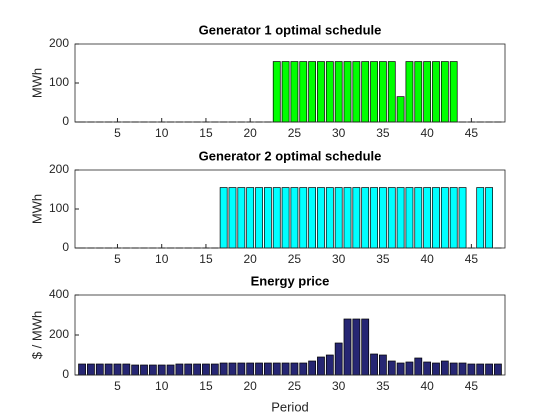 The height and width of the screenshot is (420, 560). I want to click on chart-title: Energy price, so click(290, 280).